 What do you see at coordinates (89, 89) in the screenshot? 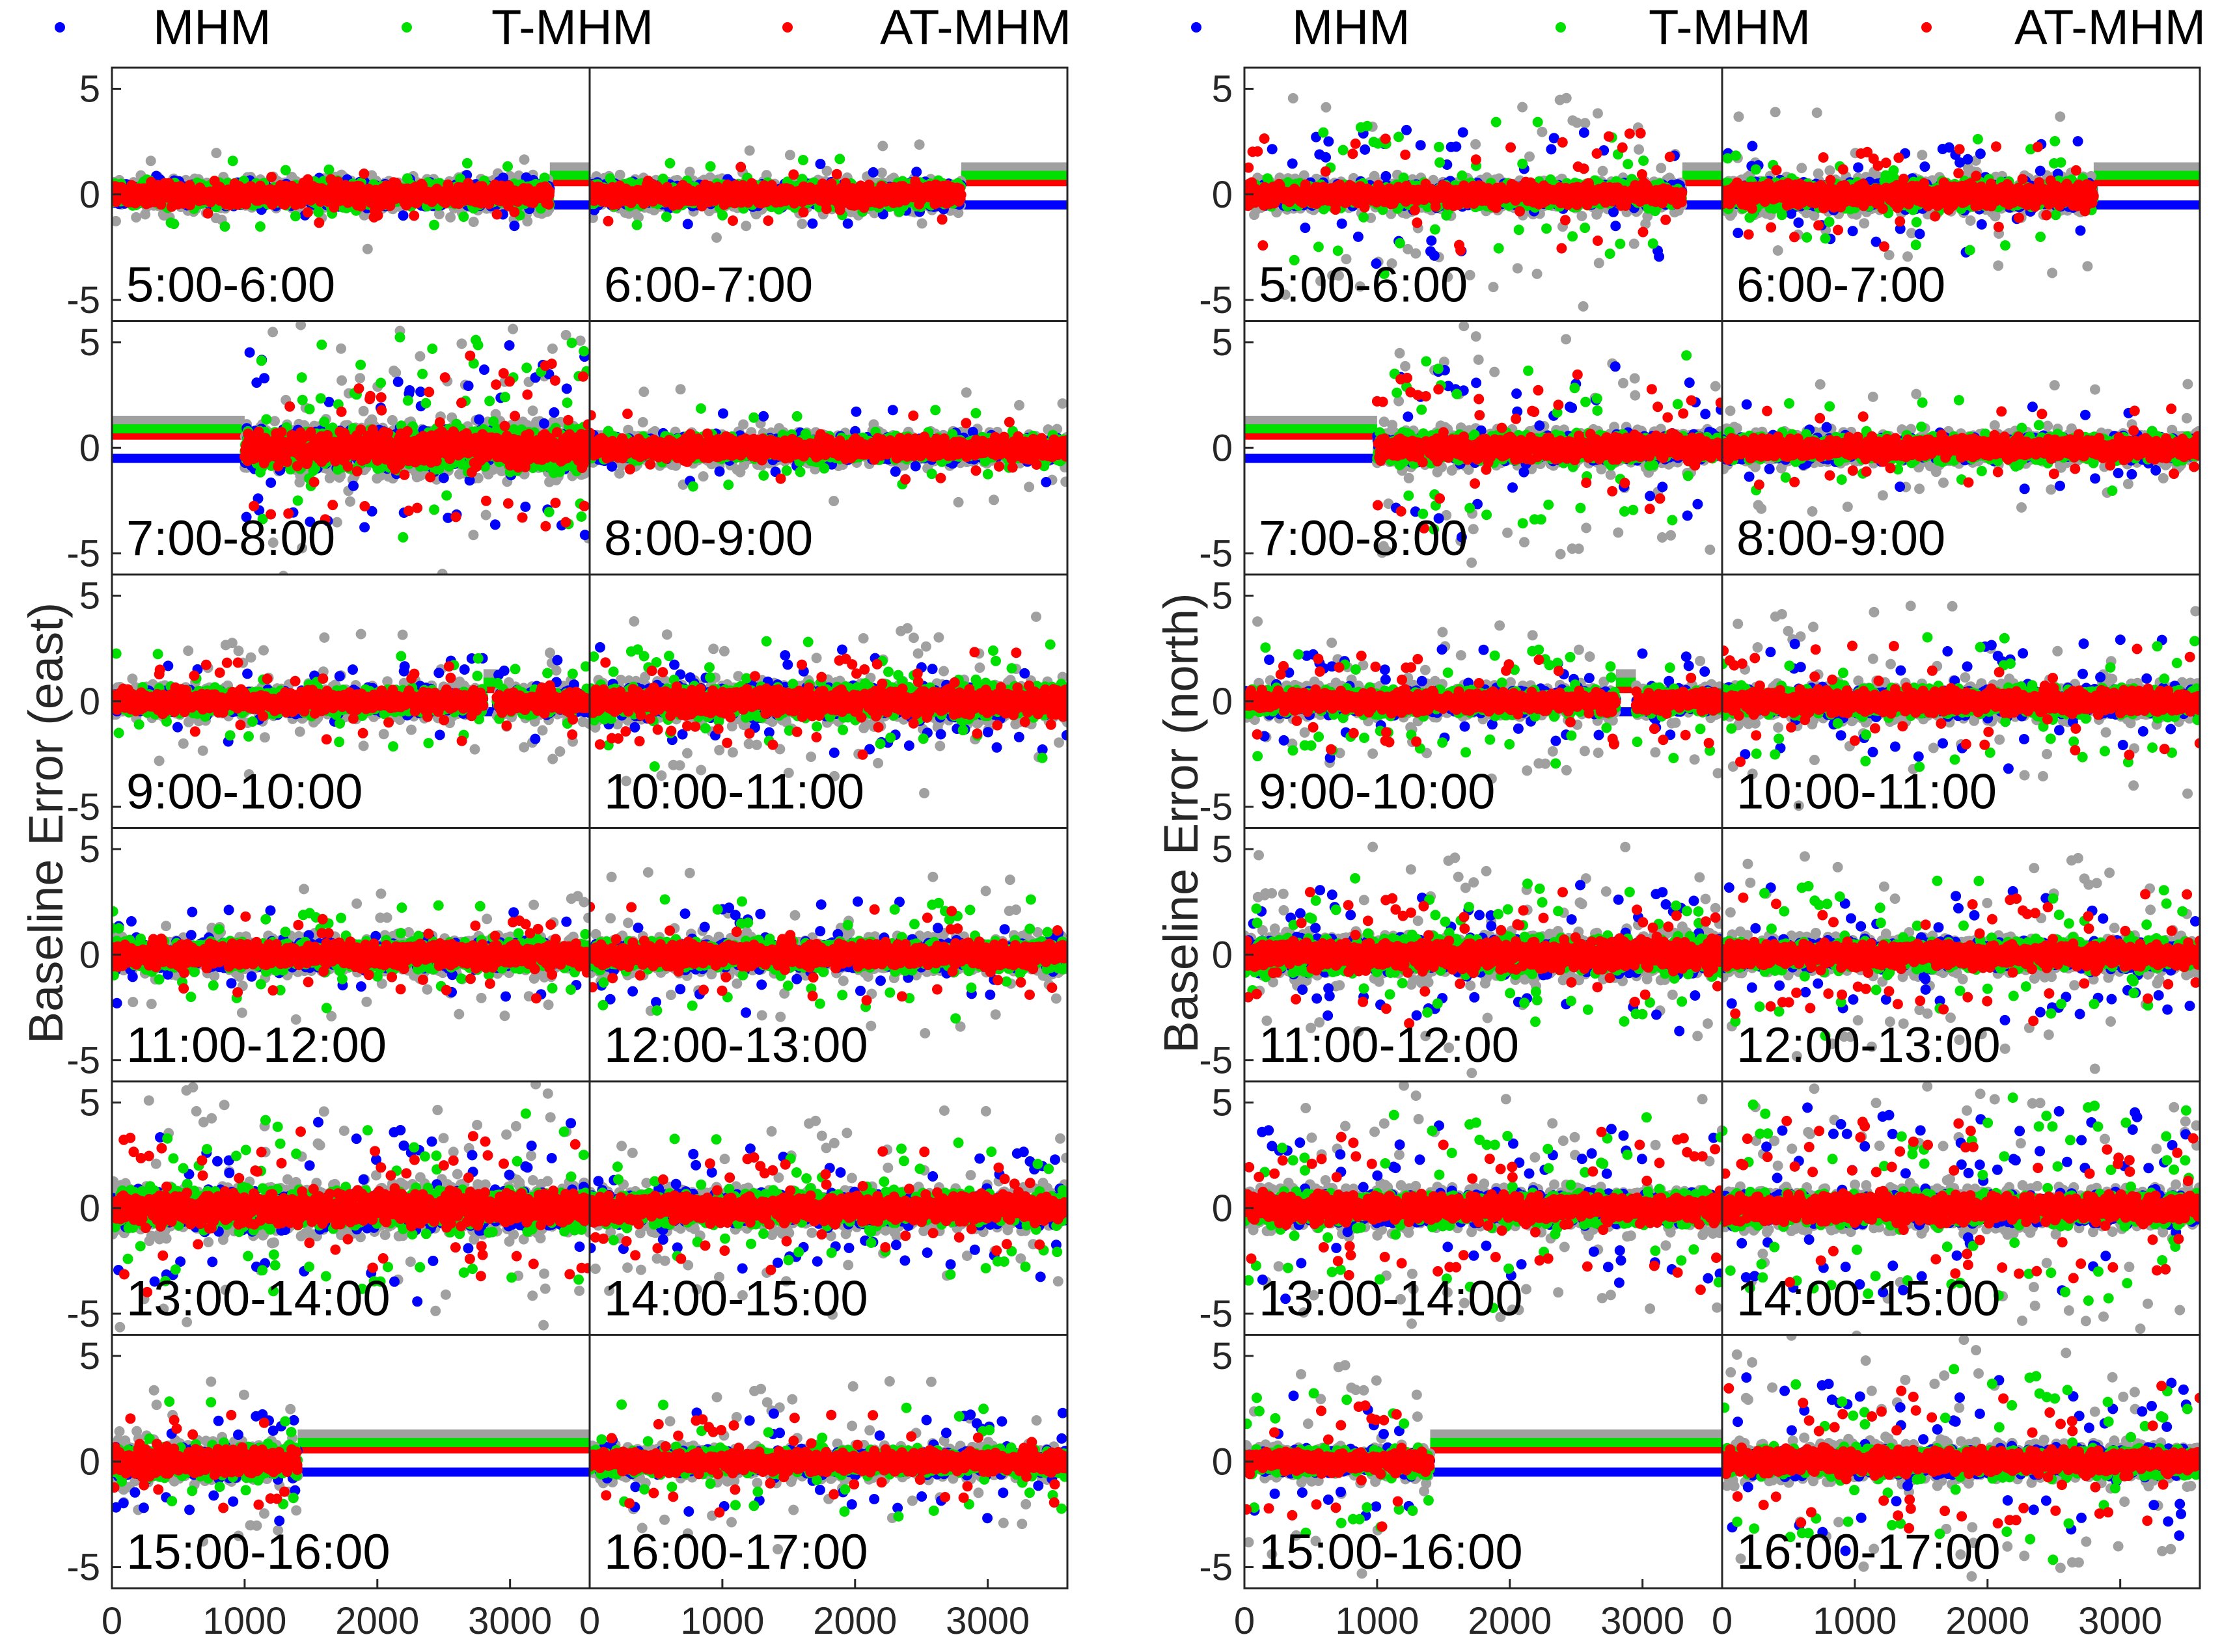
I see `y-tick-label: 5` at bounding box center [89, 89].